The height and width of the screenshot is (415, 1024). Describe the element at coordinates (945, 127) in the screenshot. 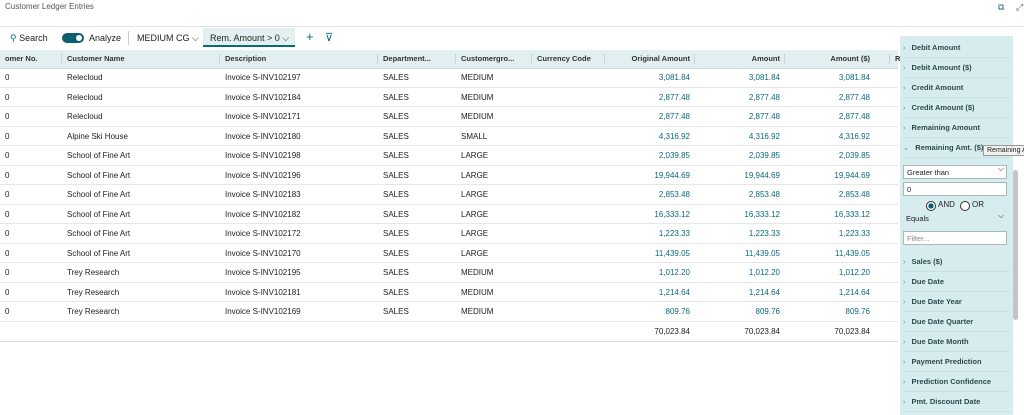

I see `field-label: Remaining Amount` at that location.